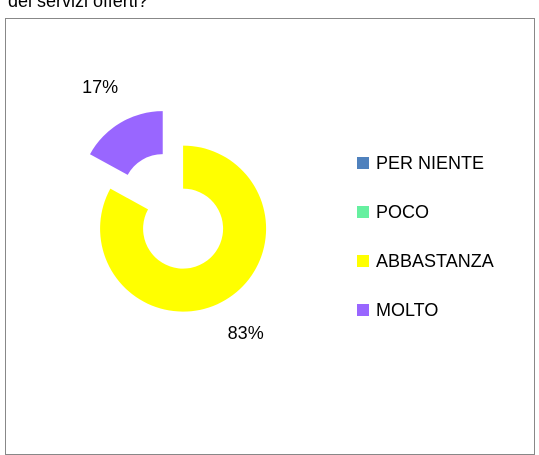 The width and height of the screenshot is (539, 455). What do you see at coordinates (435, 261) in the screenshot?
I see `legend-label: ABBASTANZA` at bounding box center [435, 261].